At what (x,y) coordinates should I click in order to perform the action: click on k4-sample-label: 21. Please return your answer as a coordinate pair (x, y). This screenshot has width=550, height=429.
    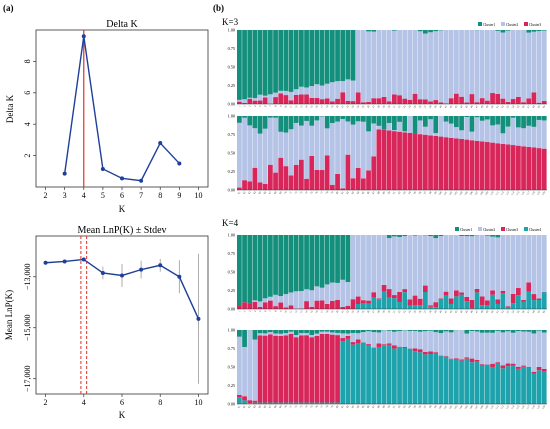
    Looking at the image, I should click on (343, 311).